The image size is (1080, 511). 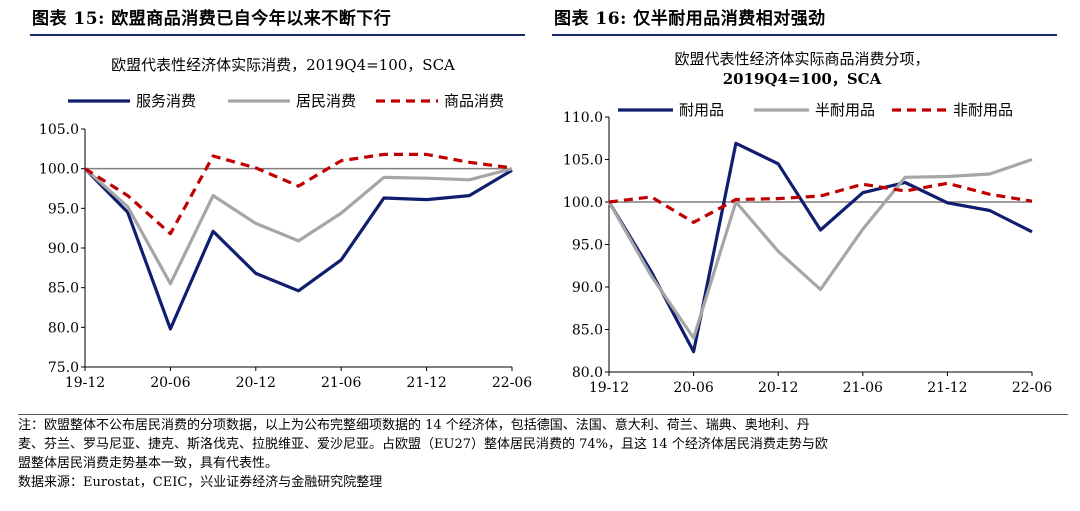 I want to click on legend-label: 居民消费, so click(x=326, y=101).